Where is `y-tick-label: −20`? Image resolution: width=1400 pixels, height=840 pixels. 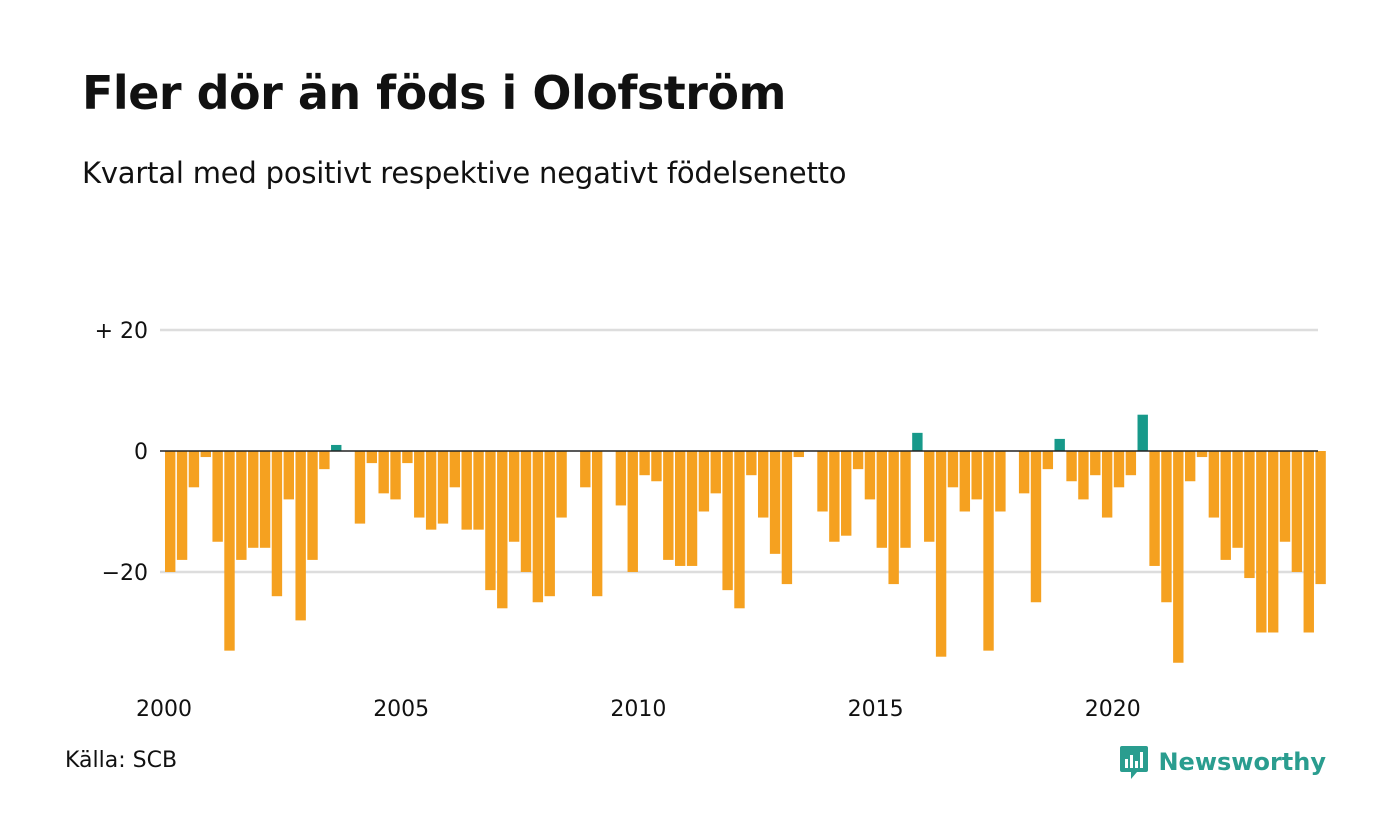
y-tick-label: −20 is located at coordinates (125, 573).